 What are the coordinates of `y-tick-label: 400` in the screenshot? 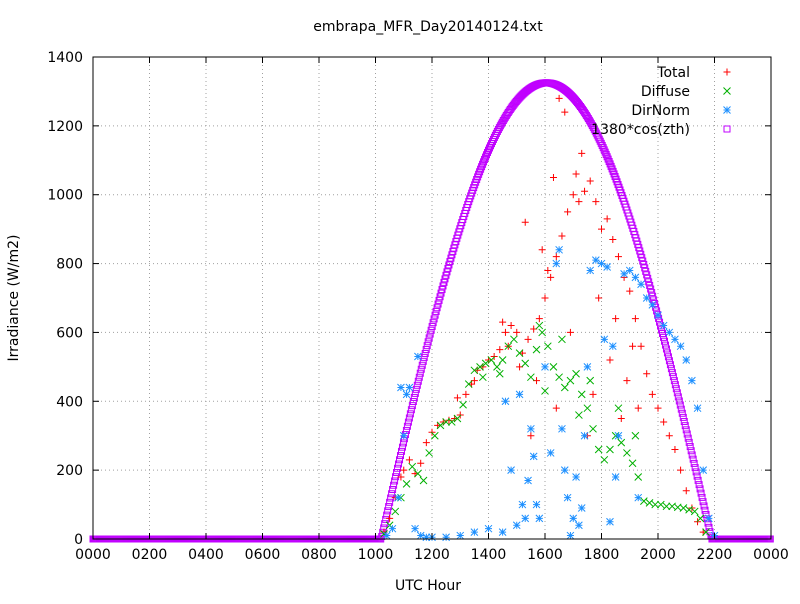 It's located at (69, 402).